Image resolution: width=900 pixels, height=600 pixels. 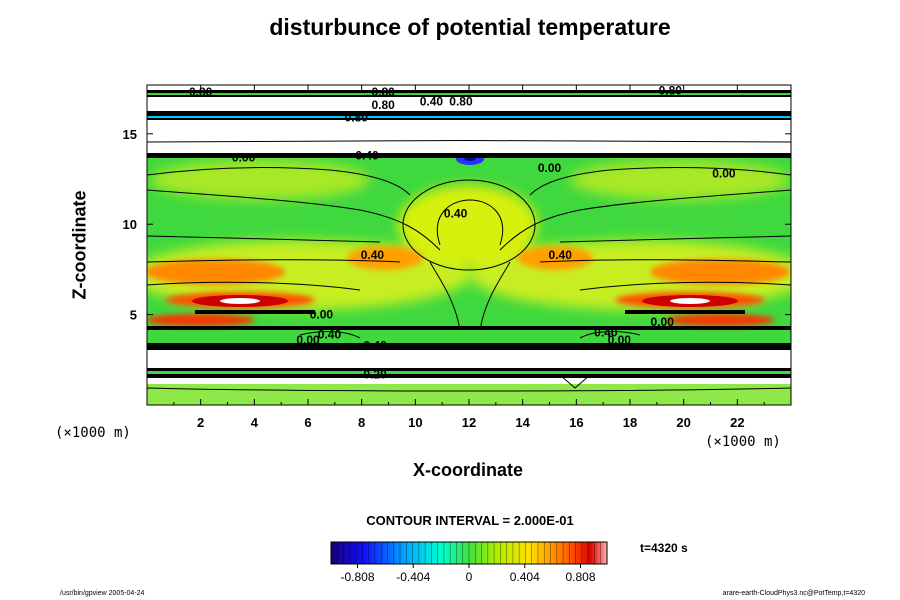 What do you see at coordinates (743, 442) in the screenshot?
I see `x-axis-unit: (×1000 m)` at bounding box center [743, 442].